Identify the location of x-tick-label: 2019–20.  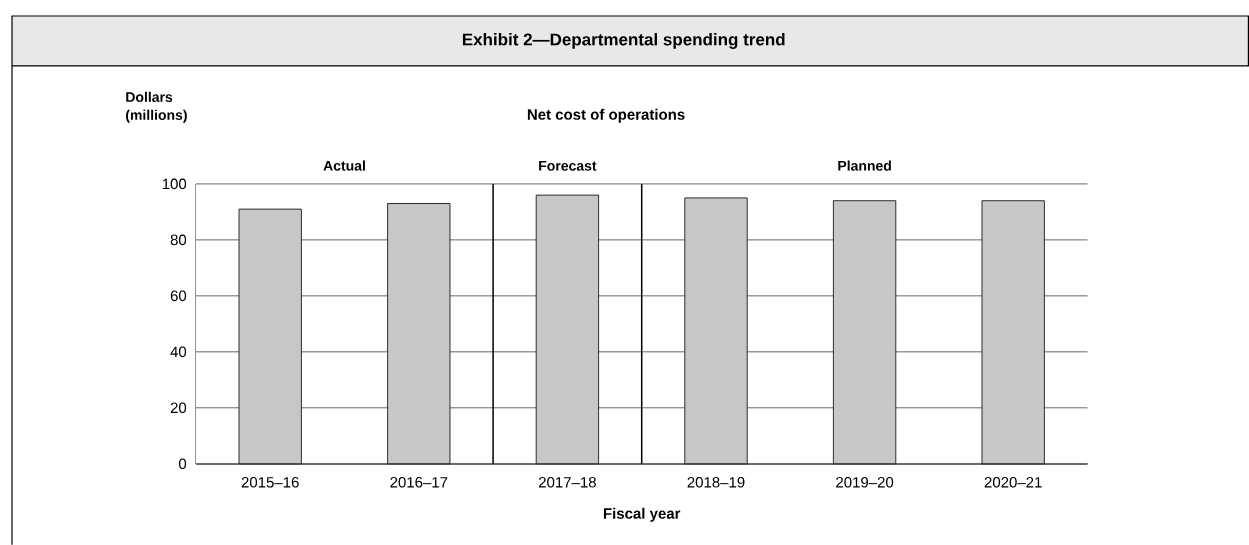
(865, 482).